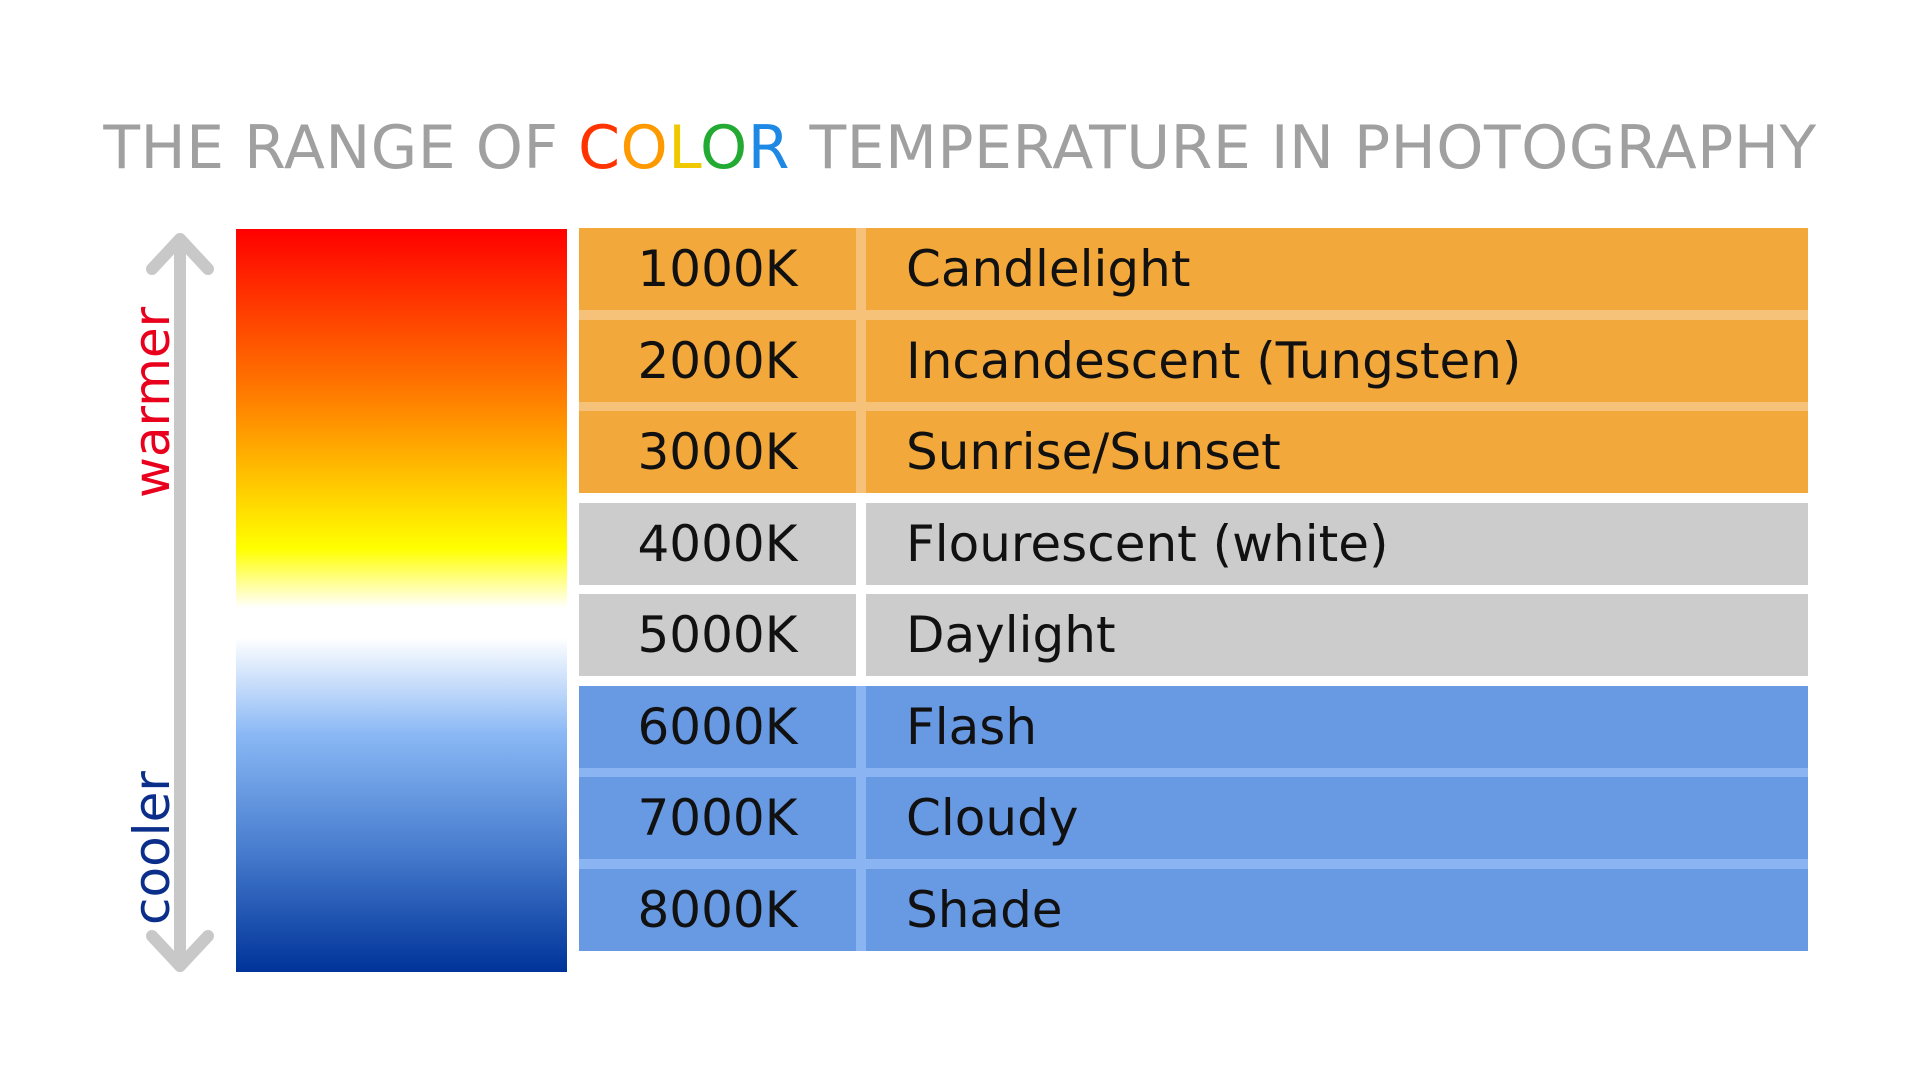 This screenshot has height=1080, width=1920. I want to click on table-row: 7000K Cloudy, so click(1193, 813).